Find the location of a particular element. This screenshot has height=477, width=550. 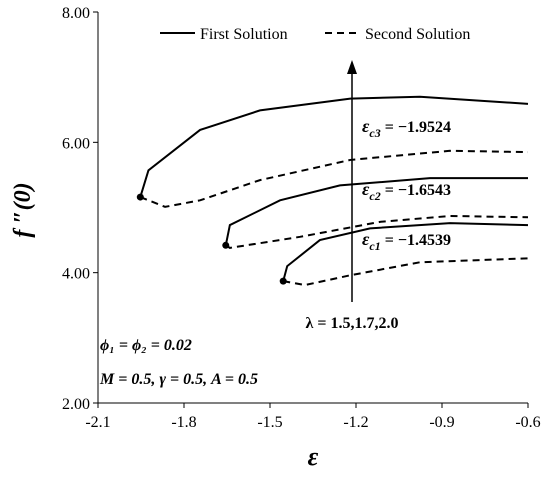

y-tick-label: 6.00 is located at coordinates (76, 143).